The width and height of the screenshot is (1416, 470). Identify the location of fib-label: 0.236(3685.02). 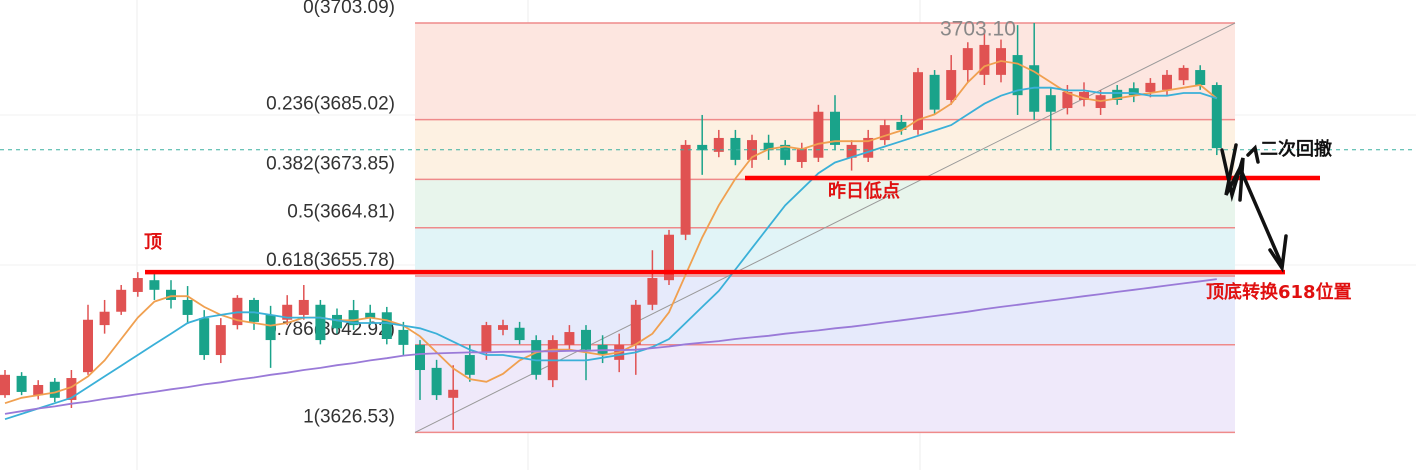
(330, 104).